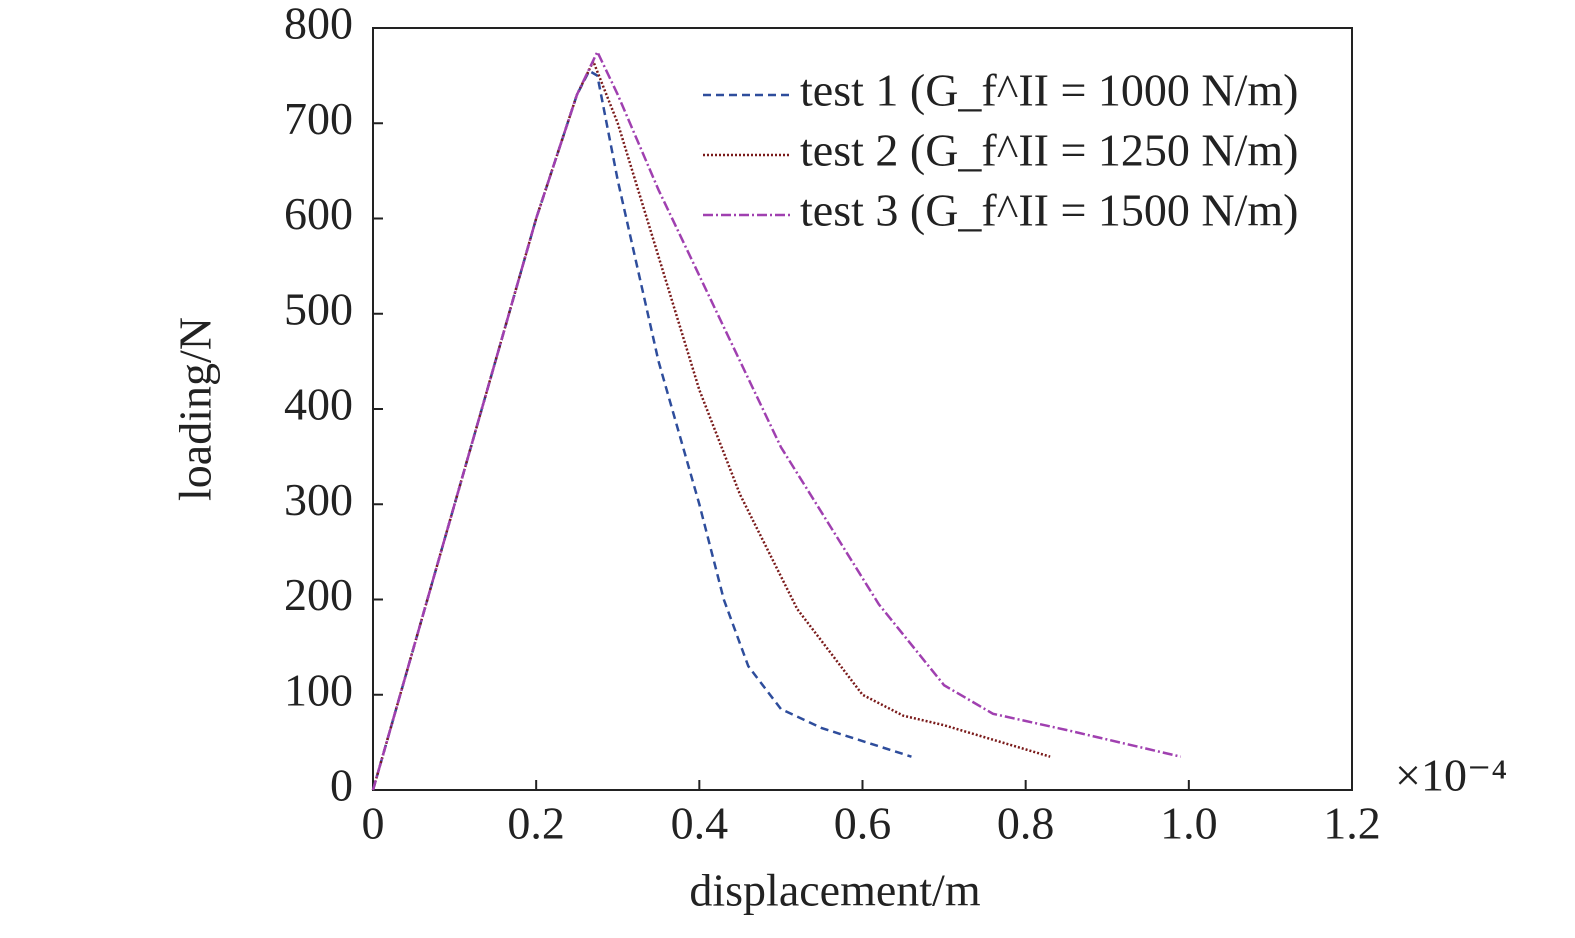 The image size is (1575, 938). What do you see at coordinates (1352, 823) in the screenshot?
I see `x-tick-label: 1.2` at bounding box center [1352, 823].